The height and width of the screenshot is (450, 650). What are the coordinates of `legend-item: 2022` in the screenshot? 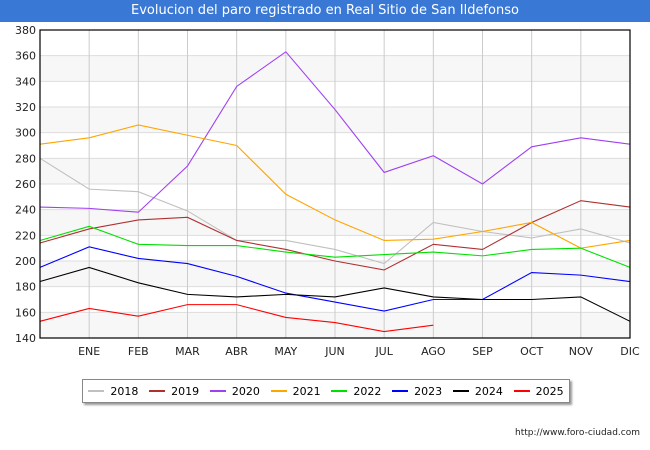 It's located at (356, 391).